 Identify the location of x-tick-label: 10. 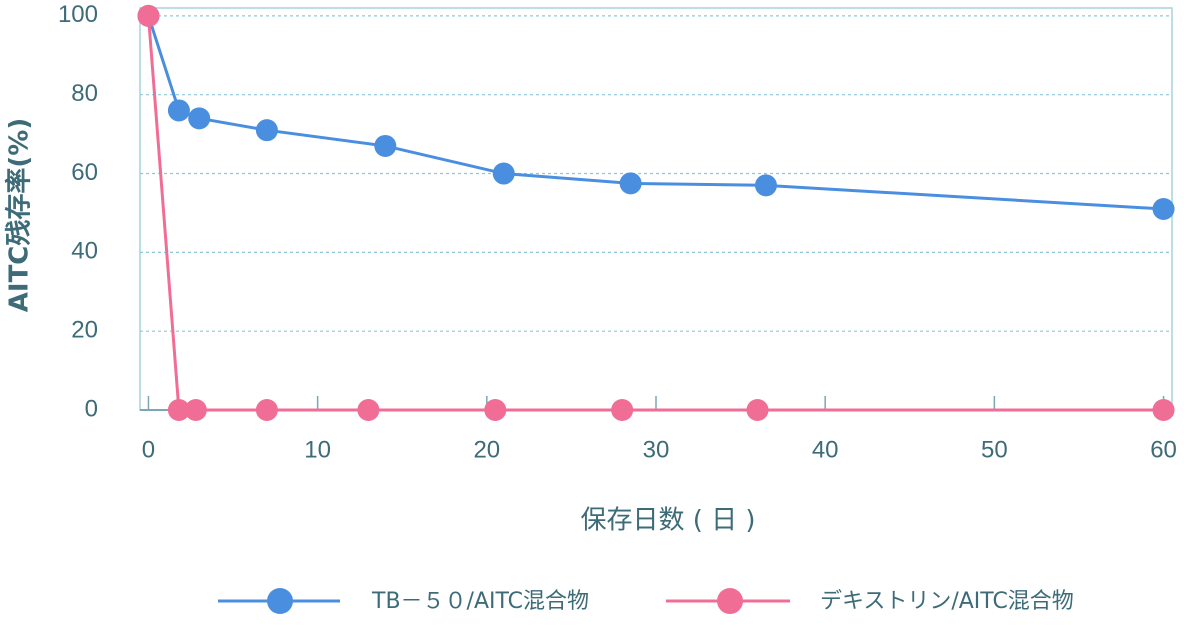
(317, 449).